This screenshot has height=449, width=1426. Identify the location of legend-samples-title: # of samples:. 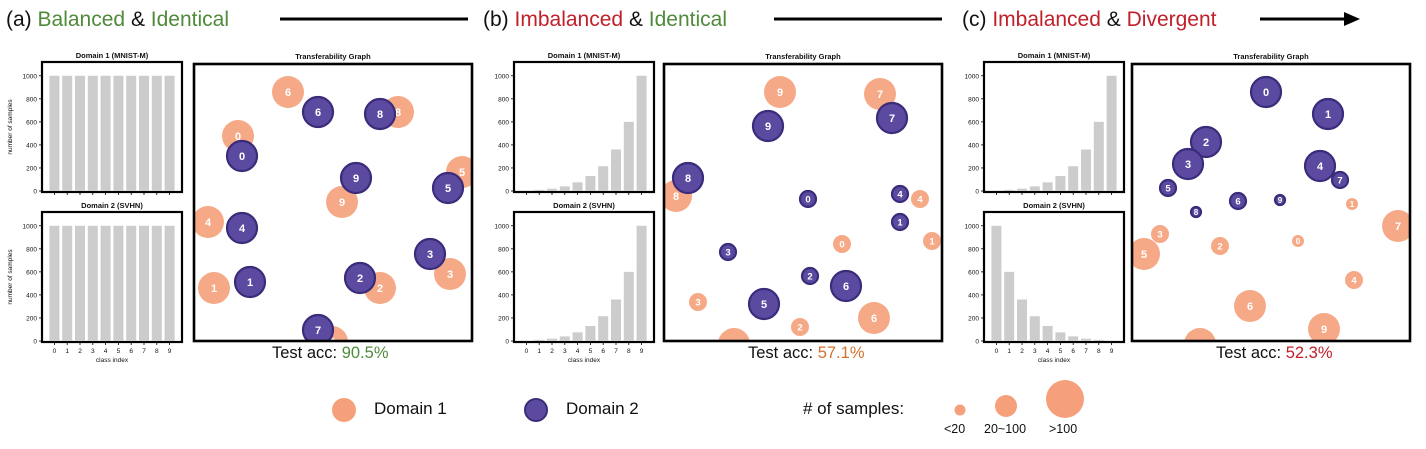
(854, 408).